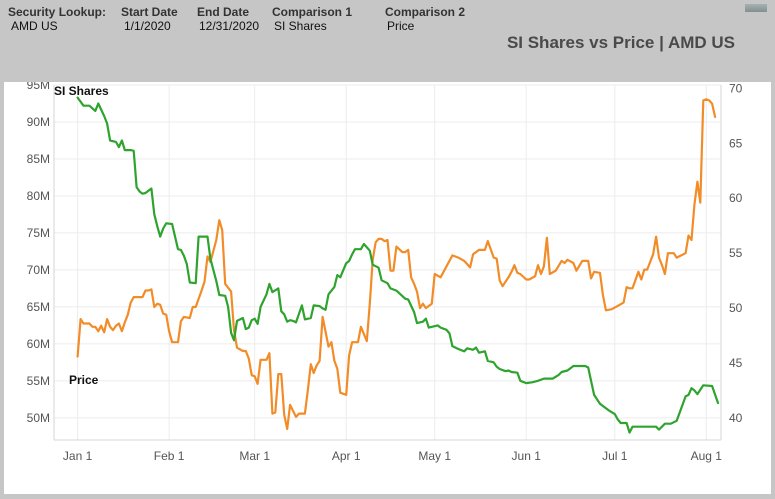 The image size is (775, 499). Describe the element at coordinates (736, 308) in the screenshot. I see `right-tick-label: 50` at that location.